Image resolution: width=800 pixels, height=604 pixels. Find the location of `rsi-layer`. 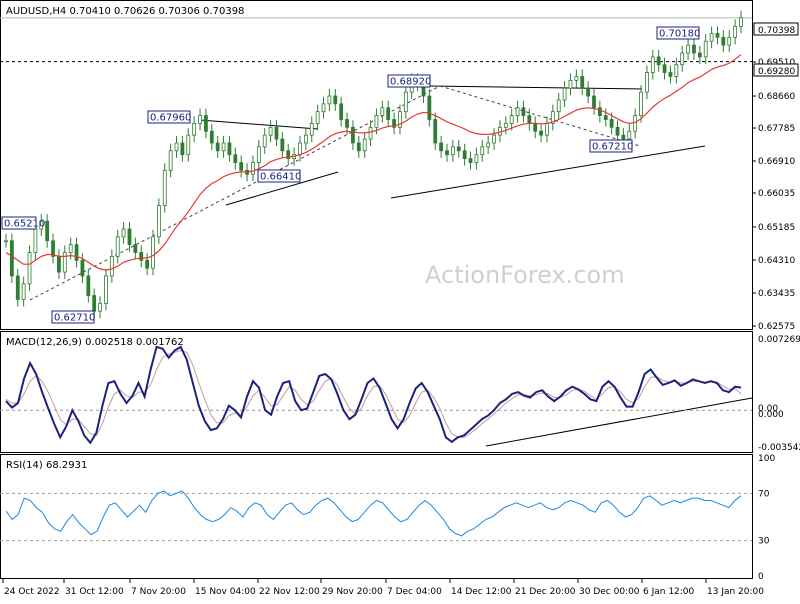

rsi-layer is located at coordinates (376, 516).